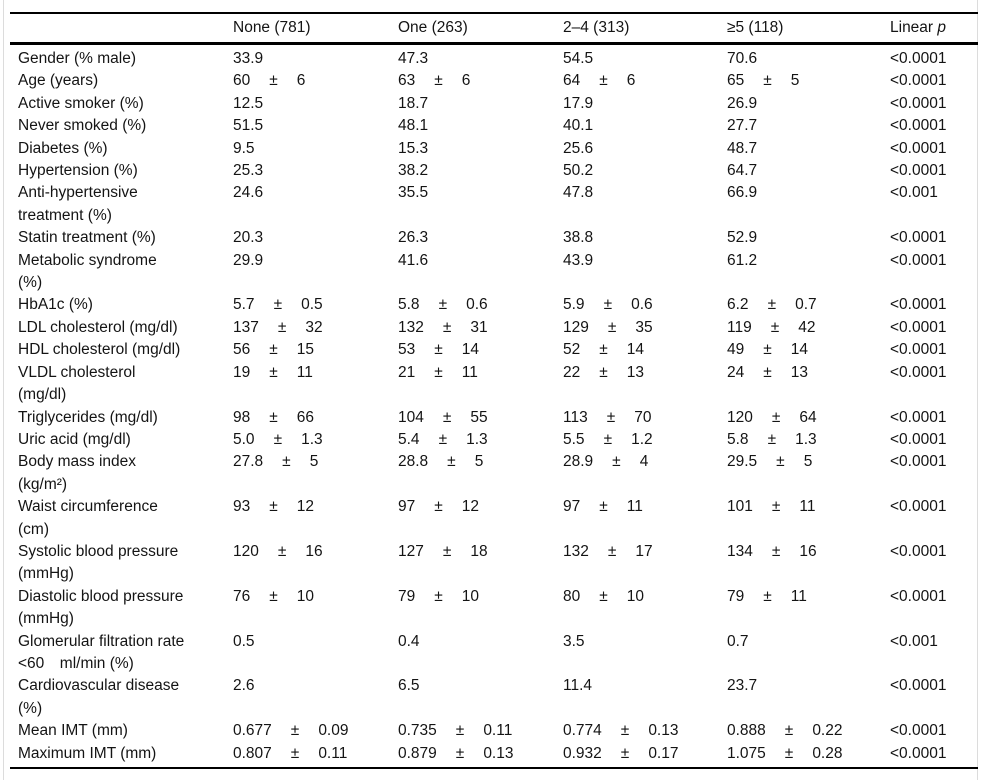 This screenshot has width=992, height=780. I want to click on mean-value: 38.2, so click(413, 171).